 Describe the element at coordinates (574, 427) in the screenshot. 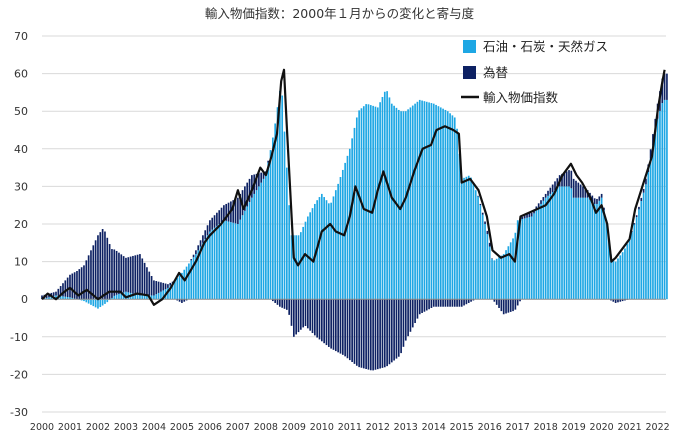

I see `x-tick-label: 2019` at that location.